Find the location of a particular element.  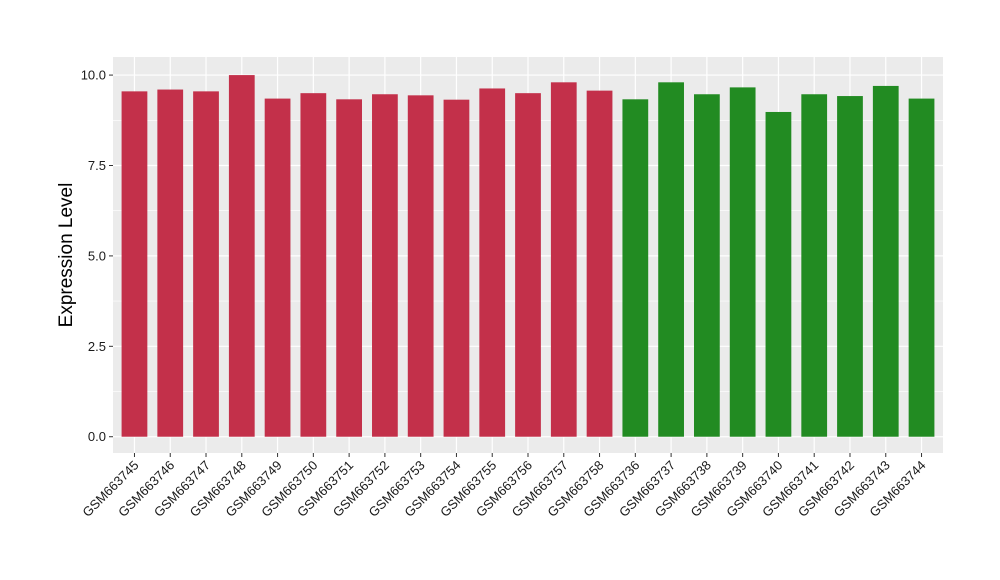

bar-GSM663748 is located at coordinates (241, 256).